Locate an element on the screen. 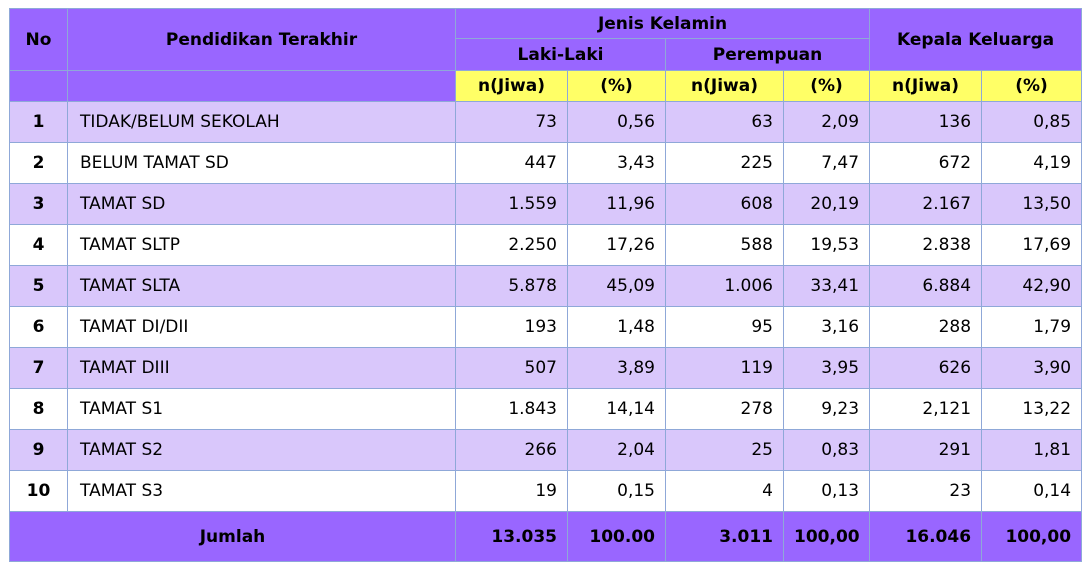 Image resolution: width=1089 pixels, height=579 pixels. table-row: 10 TAMAT S3 19 0,15 4 0,13 23 0,14 is located at coordinates (546, 491).